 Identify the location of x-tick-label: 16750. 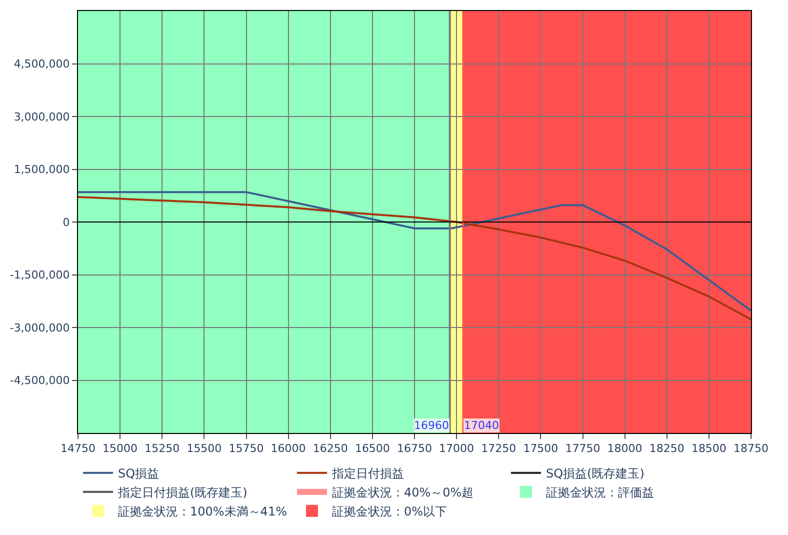
(414, 449).